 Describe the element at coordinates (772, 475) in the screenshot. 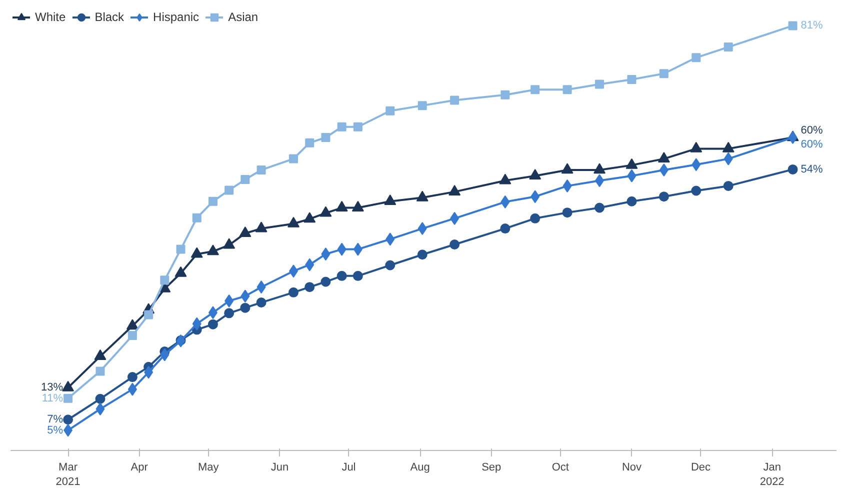

I see `x-tick-label: Jan 2022` at that location.